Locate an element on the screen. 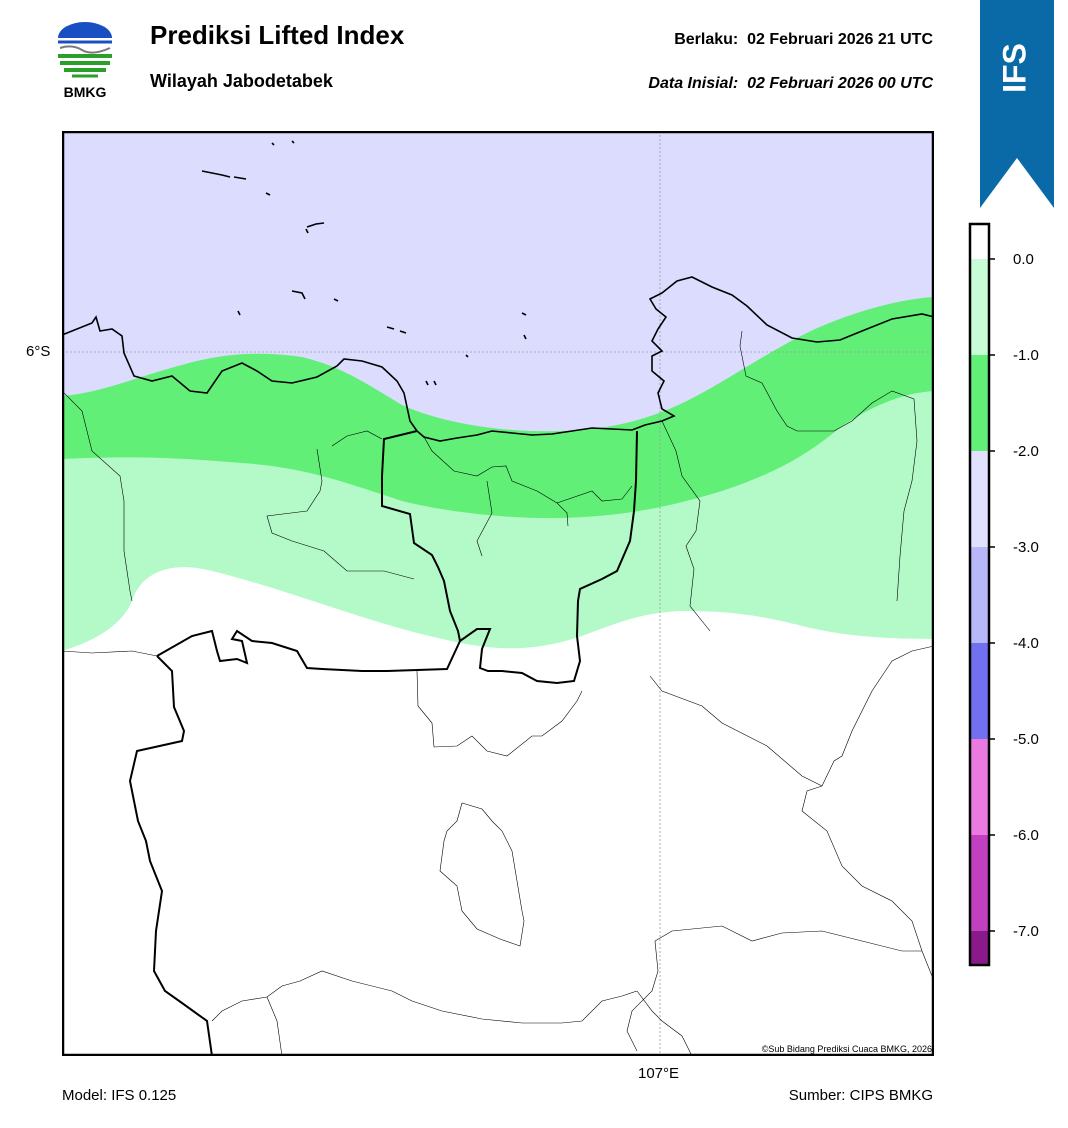 This screenshot has width=1068, height=1128. colorbar-svg: 0.0 -1.0 -2.0 -3.0 -4.0 -5.0 -6.0 -7.0 is located at coordinates (1003, 594).